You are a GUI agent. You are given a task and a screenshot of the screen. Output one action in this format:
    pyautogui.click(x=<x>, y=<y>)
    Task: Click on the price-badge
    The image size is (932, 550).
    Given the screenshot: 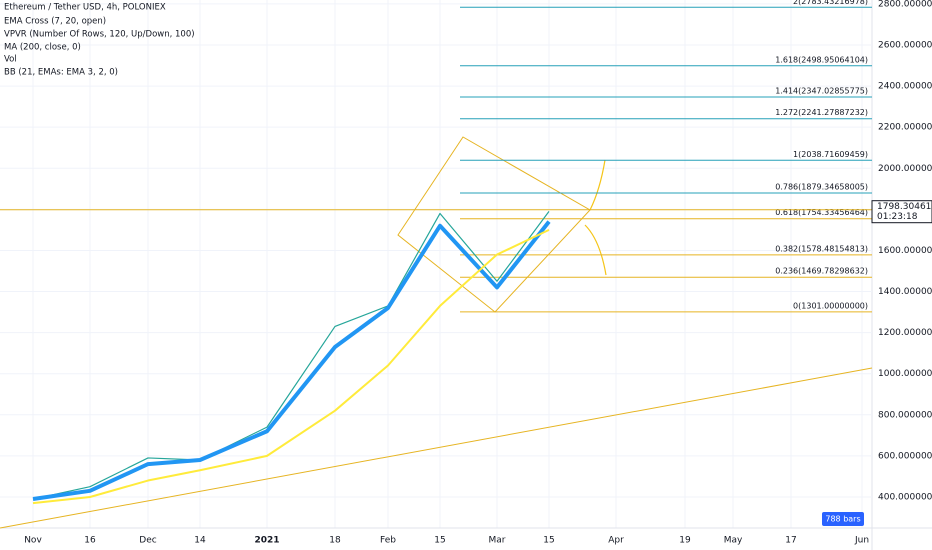 What is the action you would take?
    pyautogui.click(x=901, y=212)
    